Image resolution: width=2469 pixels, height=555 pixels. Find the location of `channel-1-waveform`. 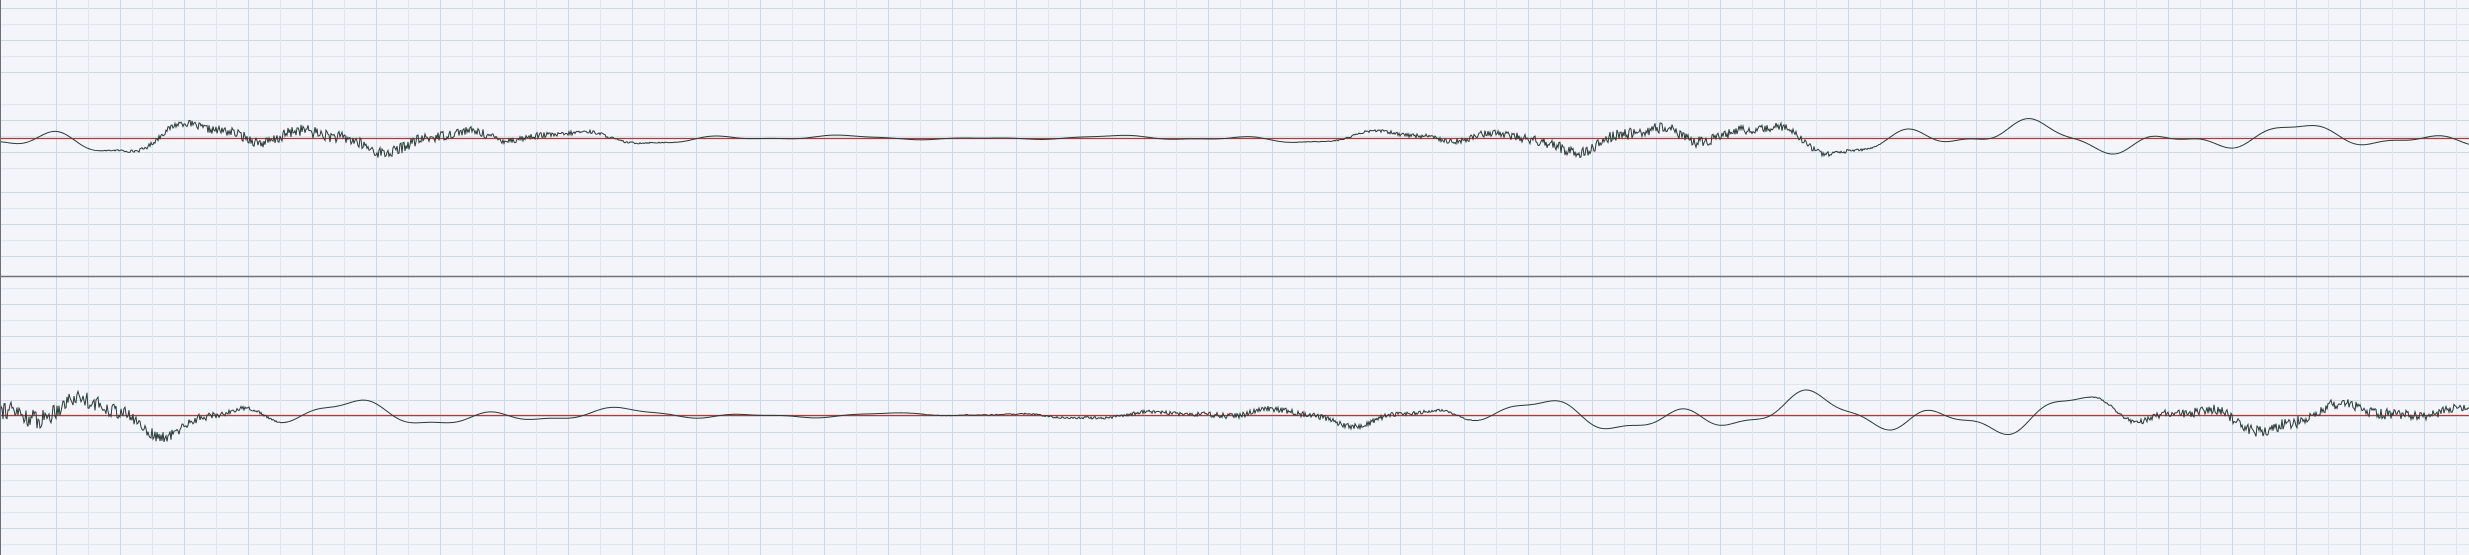

channel-1-waveform is located at coordinates (1234, 138).